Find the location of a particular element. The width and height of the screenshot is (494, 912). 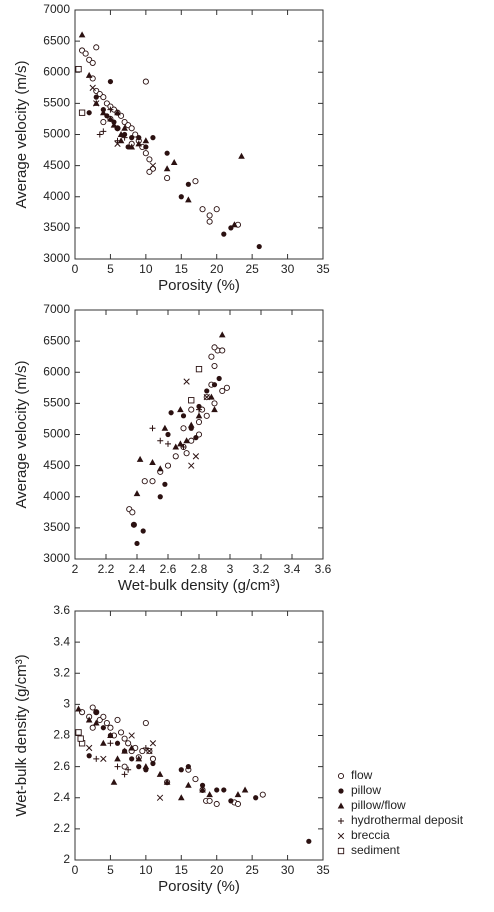

x-tick-label: 2 is located at coordinates (75, 569).